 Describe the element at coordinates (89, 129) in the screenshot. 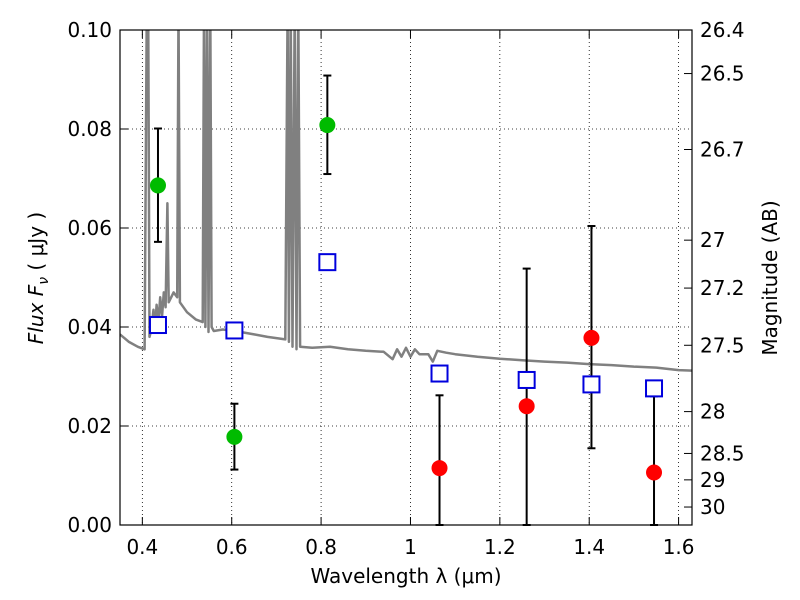

I see `y-tick-label: 0.08` at that location.